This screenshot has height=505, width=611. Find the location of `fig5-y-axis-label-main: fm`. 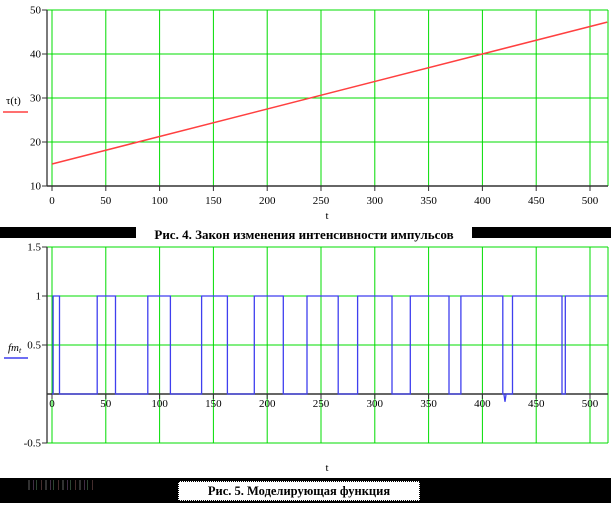

fig5-y-axis-label-main: fm is located at coordinates (13, 348).